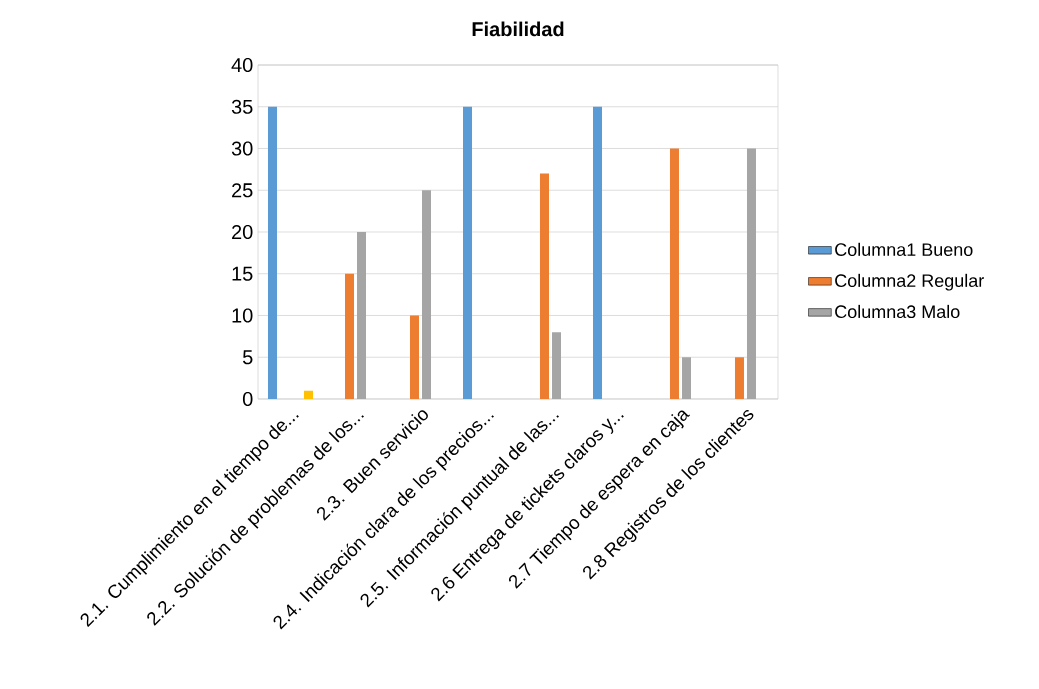  Describe the element at coordinates (242, 65) in the screenshot. I see `y-tick-label: 40` at that location.